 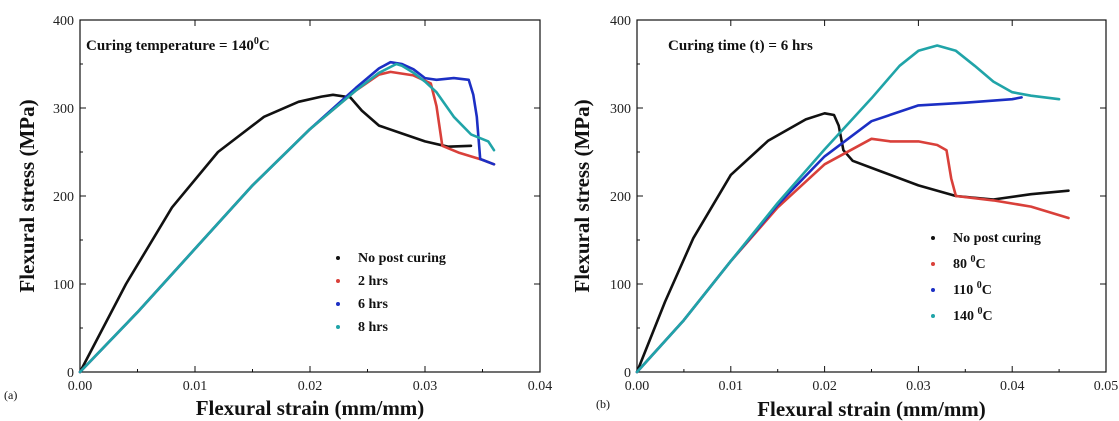 I want to click on legend-label-text: 2 hrs, so click(x=373, y=281).